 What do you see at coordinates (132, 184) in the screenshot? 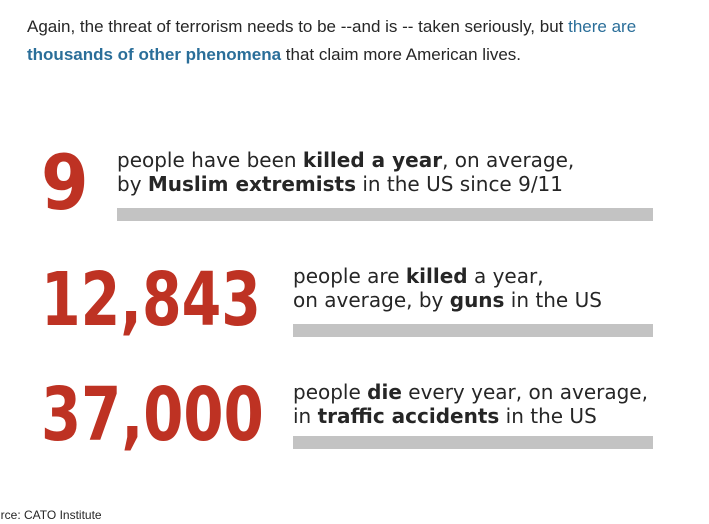
I see `stat-text-part: by` at bounding box center [132, 184].